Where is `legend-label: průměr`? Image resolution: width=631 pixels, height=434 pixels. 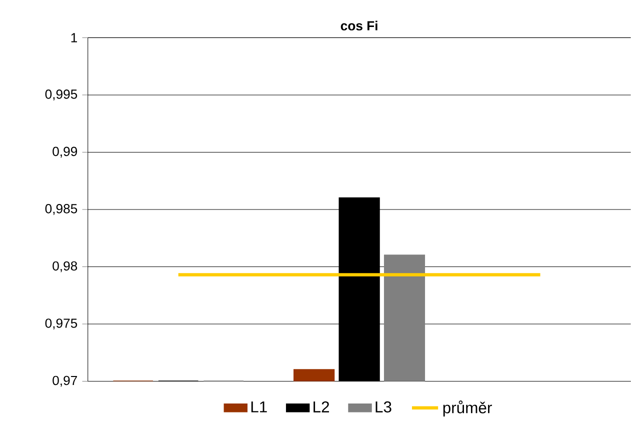 legend-label: průměr is located at coordinates (467, 408).